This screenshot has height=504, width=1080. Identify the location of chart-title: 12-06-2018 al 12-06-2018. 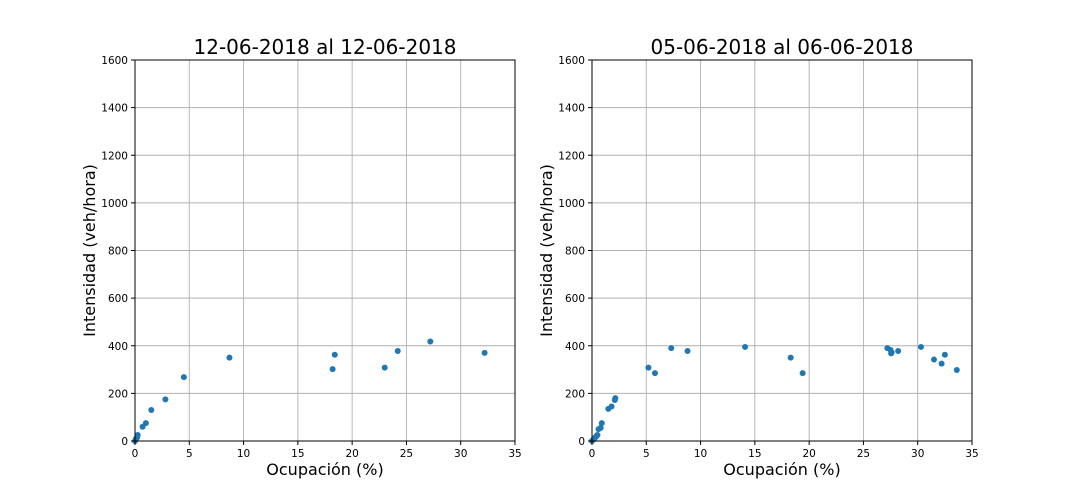
(325, 47).